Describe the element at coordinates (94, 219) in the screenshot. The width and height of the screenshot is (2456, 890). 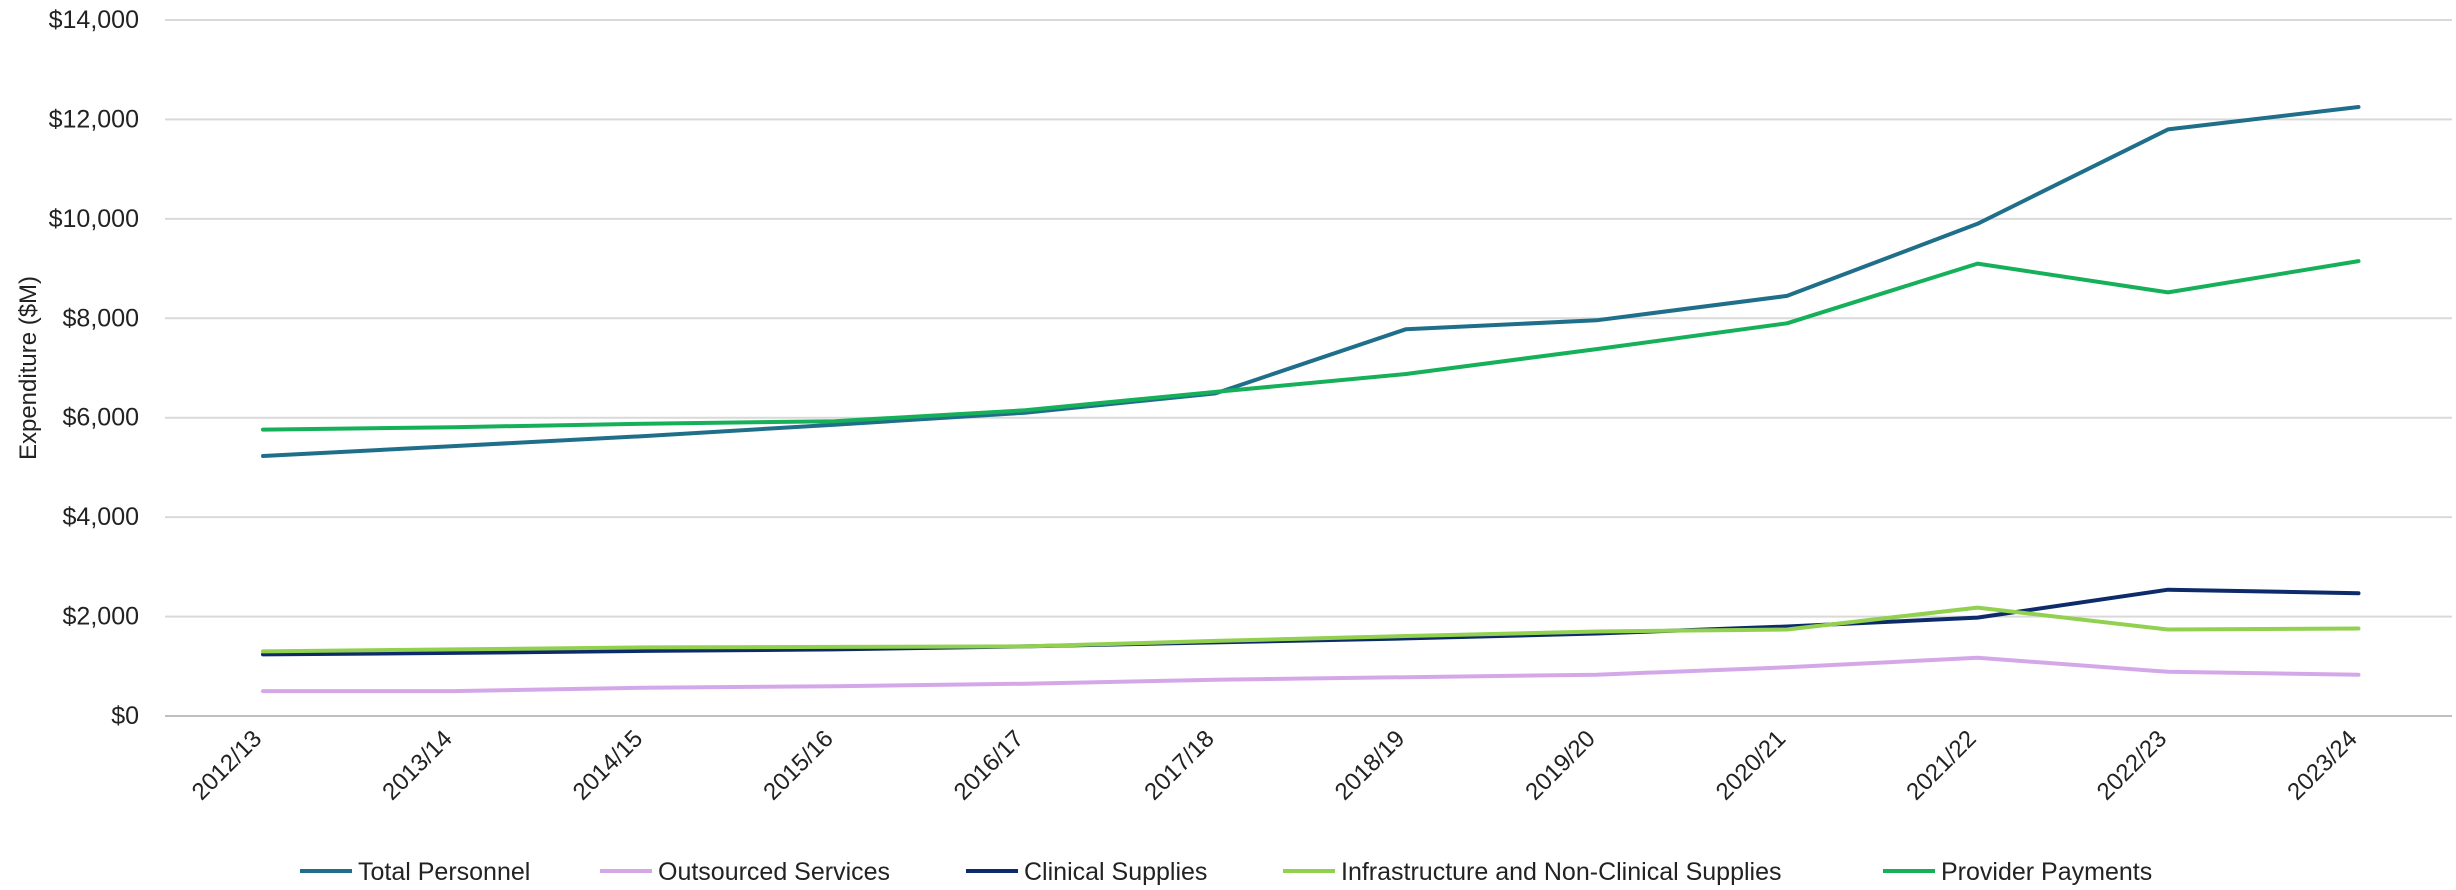
I see `y-tick-label: $10,000` at that location.